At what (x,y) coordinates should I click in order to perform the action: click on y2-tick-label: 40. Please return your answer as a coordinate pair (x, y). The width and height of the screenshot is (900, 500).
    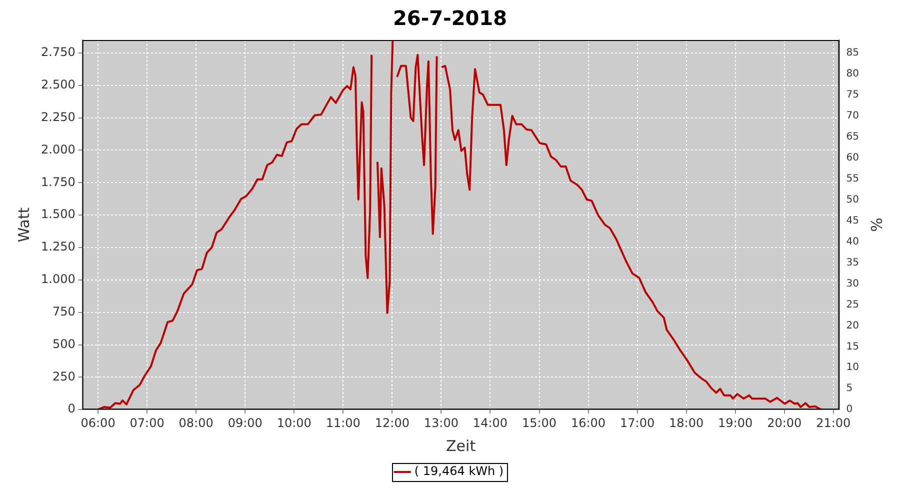
    Looking at the image, I should click on (853, 242).